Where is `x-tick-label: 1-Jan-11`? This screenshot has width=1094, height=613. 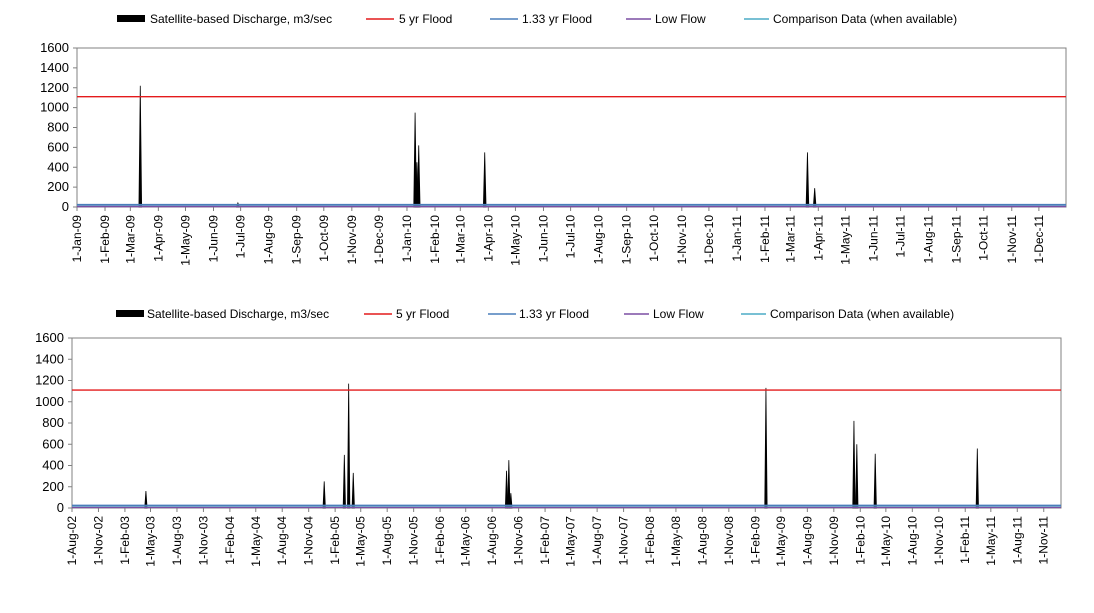 x-tick-label: 1-Jan-11 is located at coordinates (737, 238).